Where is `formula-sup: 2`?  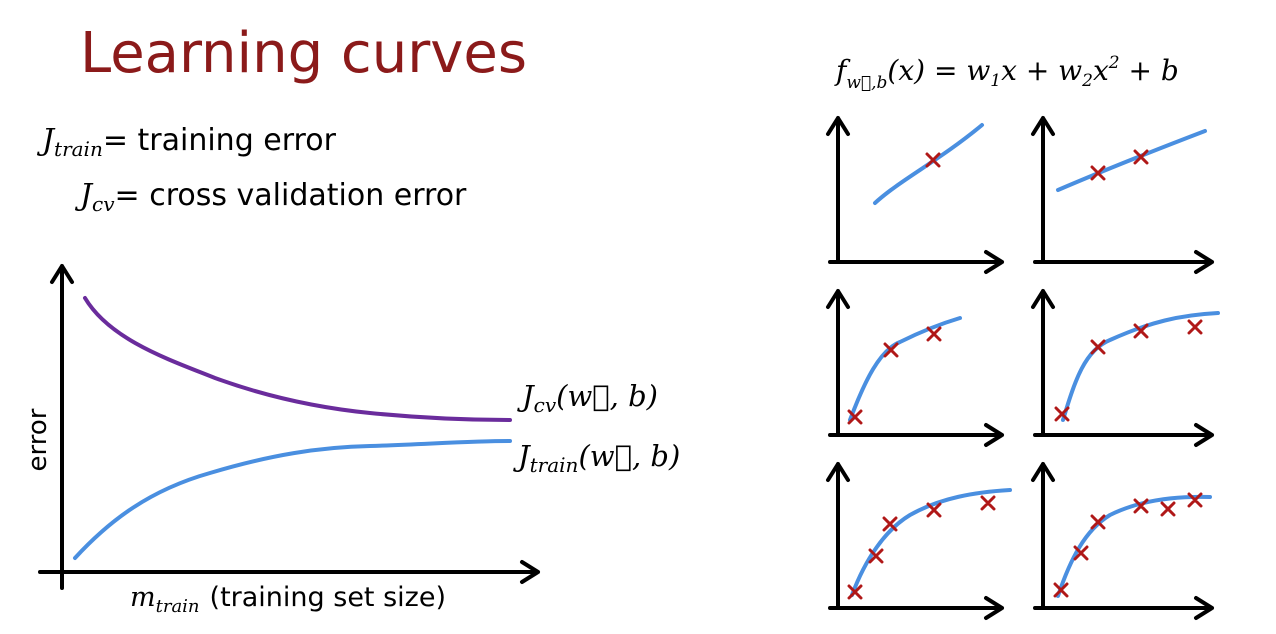
formula-sup: 2 is located at coordinates (1114, 63).